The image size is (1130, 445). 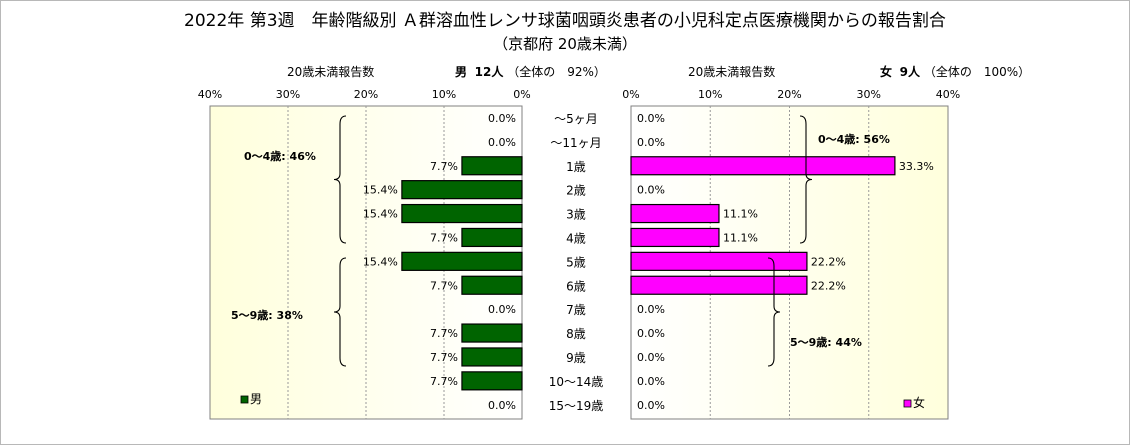 What do you see at coordinates (826, 342) in the screenshot?
I see `female-5-9-annotation: 5～9歳: 44%` at bounding box center [826, 342].